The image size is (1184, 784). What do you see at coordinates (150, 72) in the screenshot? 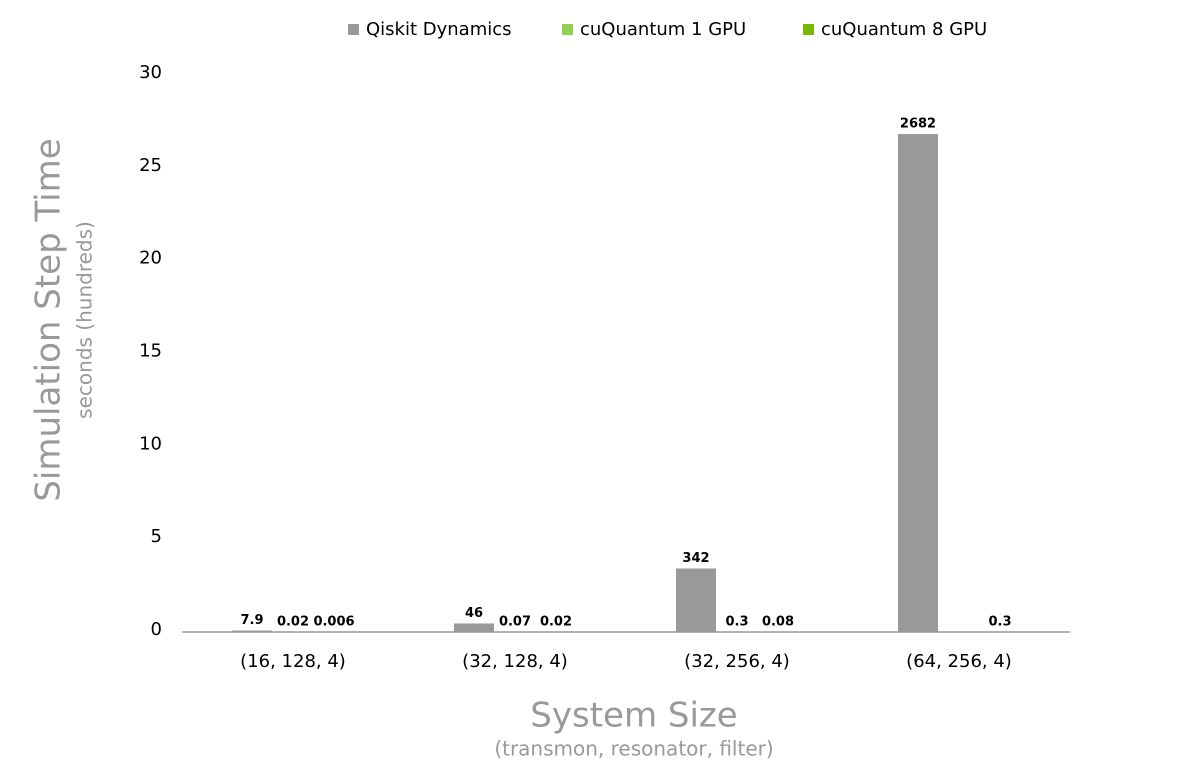
I see `y-tick-label: 30` at bounding box center [150, 72].